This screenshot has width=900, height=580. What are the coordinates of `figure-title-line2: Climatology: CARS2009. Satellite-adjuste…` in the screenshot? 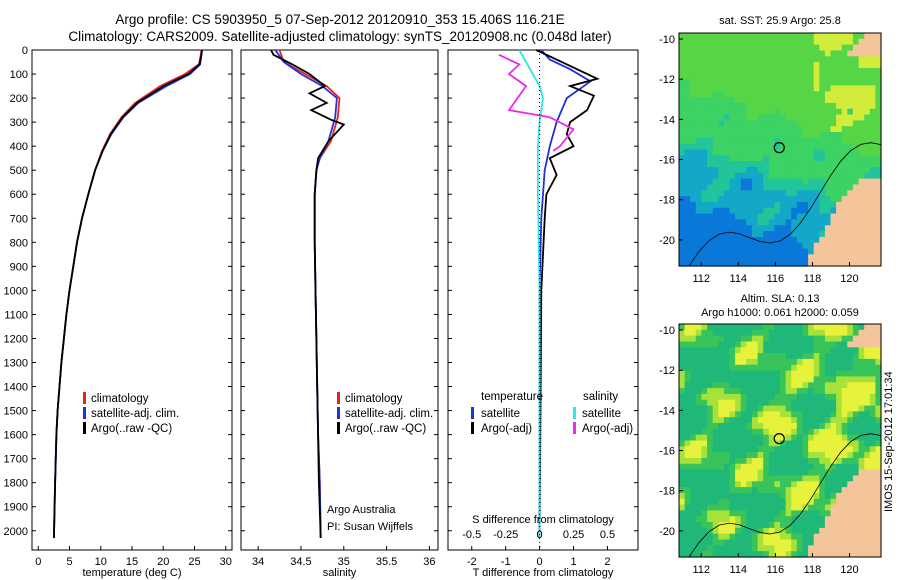 It's located at (340, 36).